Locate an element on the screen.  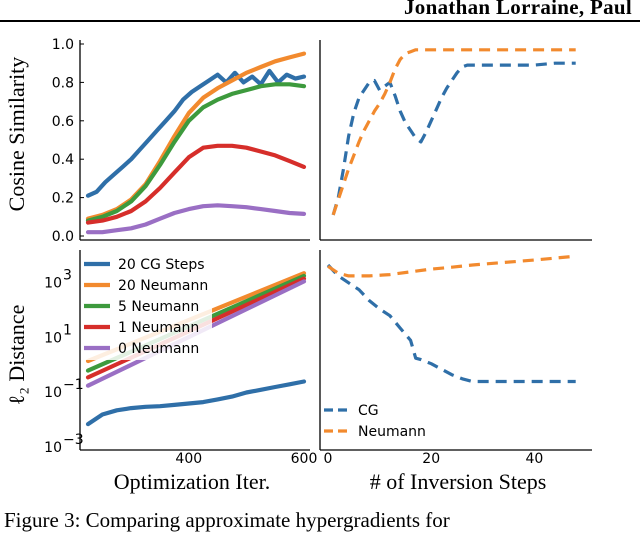
bottom-left-ytick-exponent: −3 is located at coordinates (73, 440).